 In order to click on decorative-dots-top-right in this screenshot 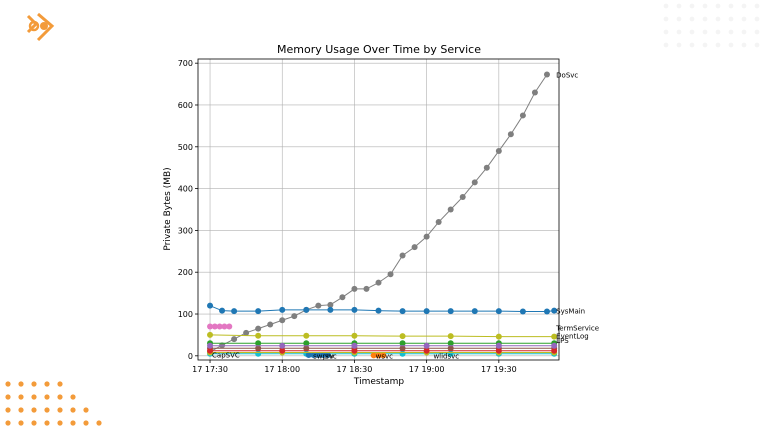, I will do `click(711, 25)`.